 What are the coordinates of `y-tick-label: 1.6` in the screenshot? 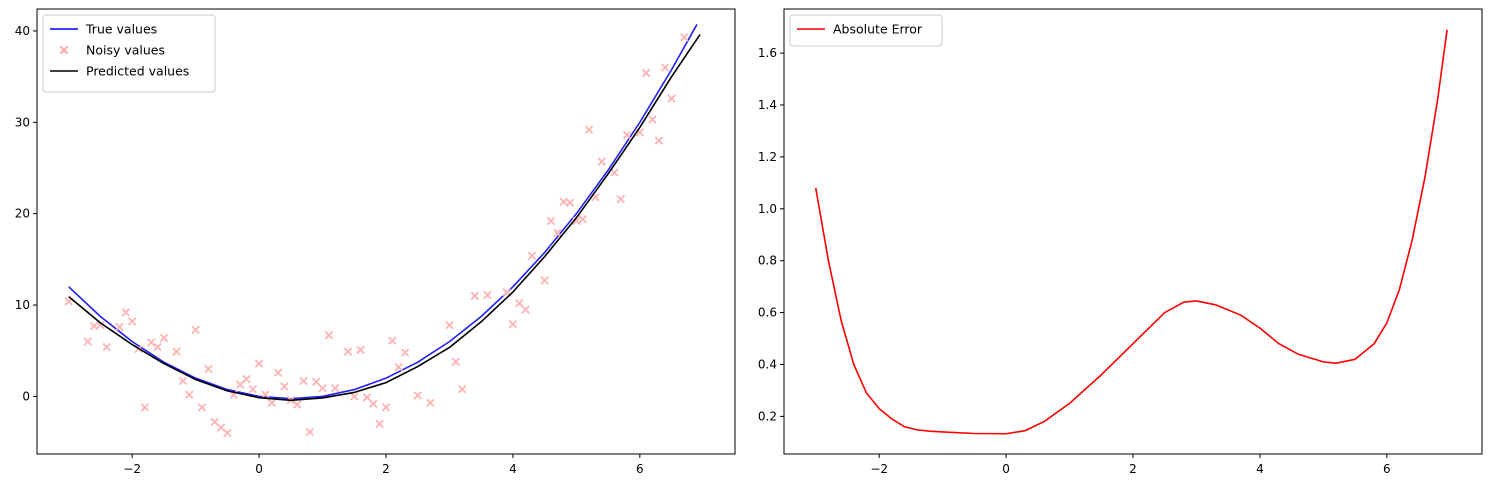 It's located at (767, 53).